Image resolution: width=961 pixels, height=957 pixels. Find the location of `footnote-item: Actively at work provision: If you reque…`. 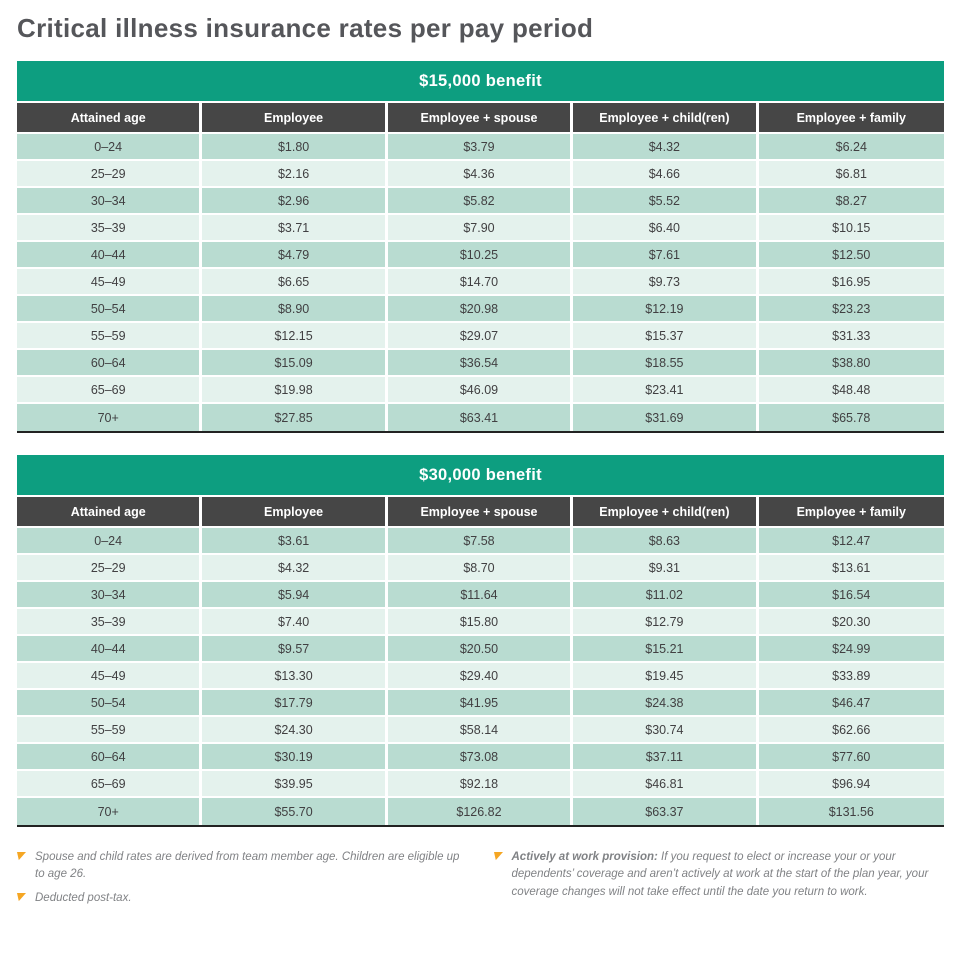

footnote-item: Actively at work provision: If you reque… is located at coordinates (719, 875).